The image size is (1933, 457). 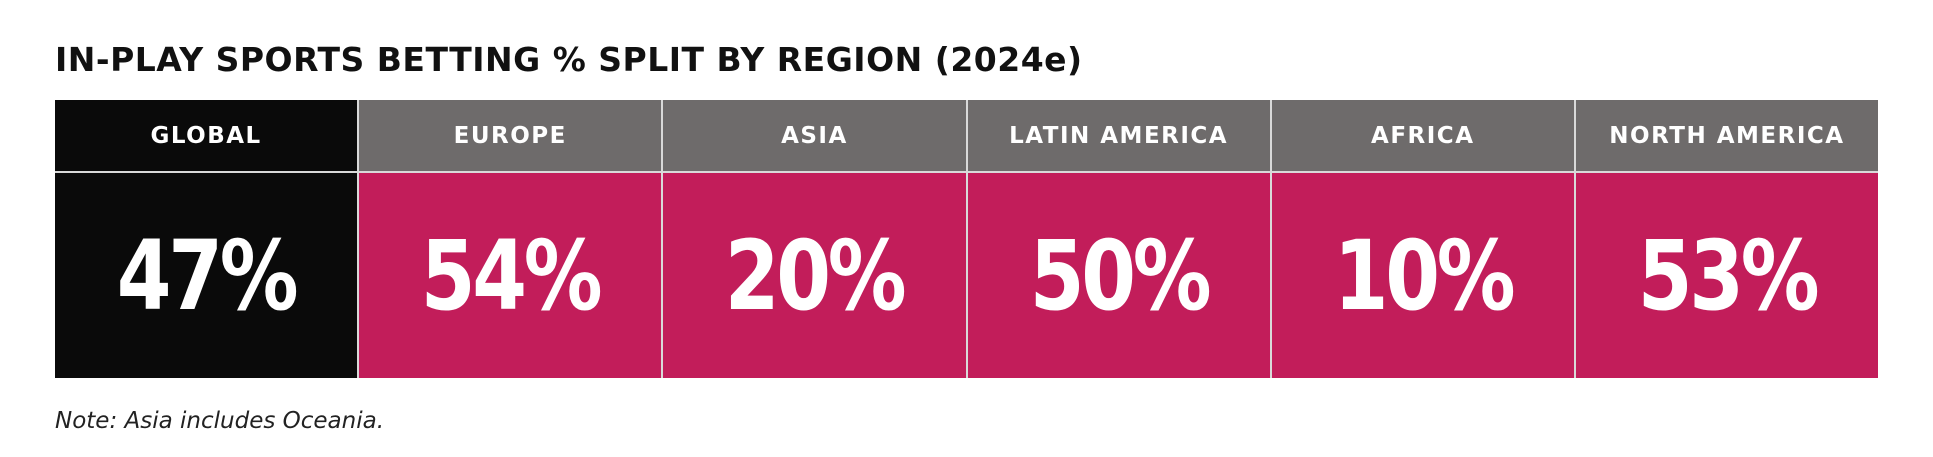 What do you see at coordinates (1118, 136) in the screenshot?
I see `header-latin-america: LATIN AMERICA` at bounding box center [1118, 136].